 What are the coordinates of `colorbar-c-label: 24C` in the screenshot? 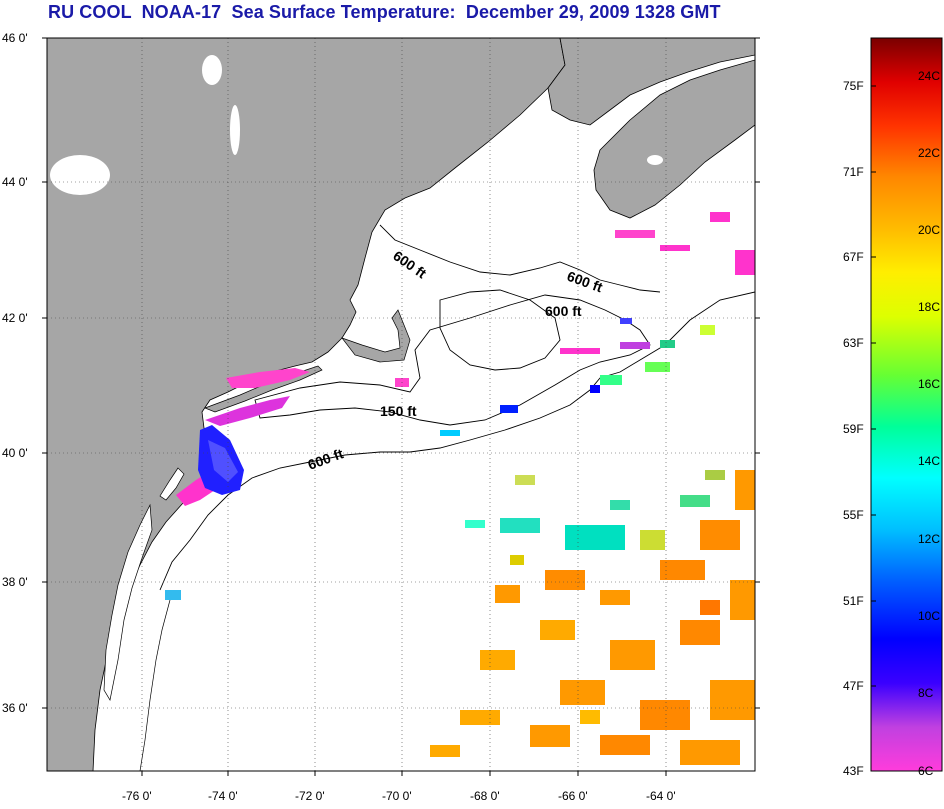 It's located at (929, 76).